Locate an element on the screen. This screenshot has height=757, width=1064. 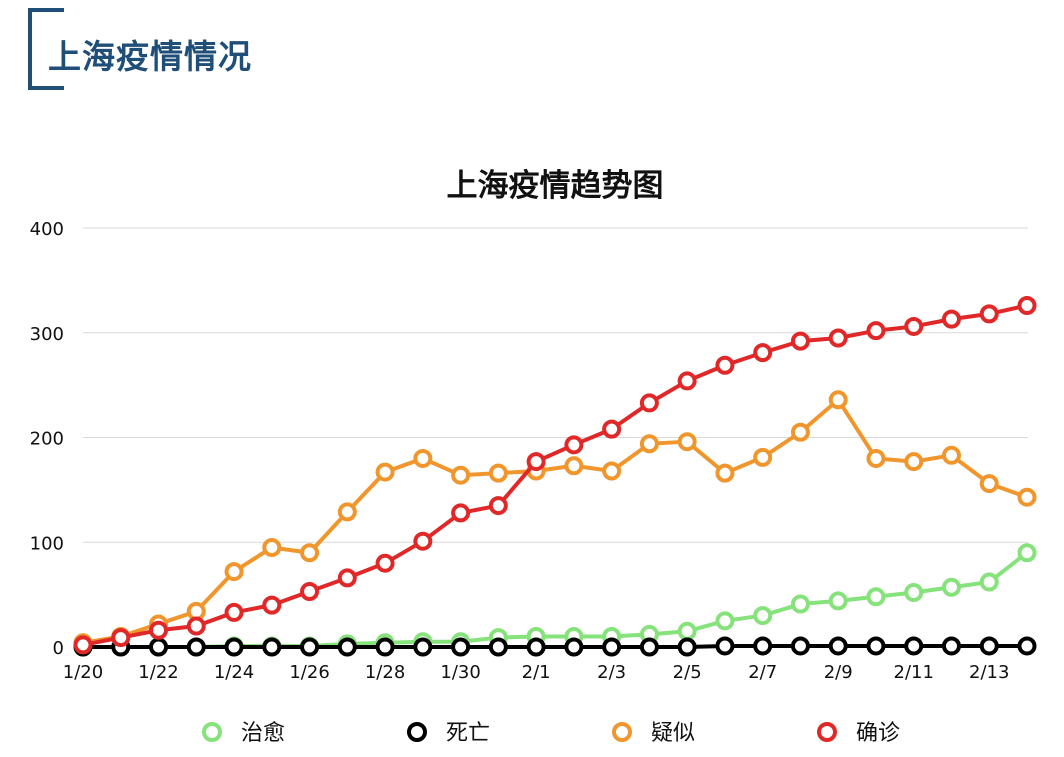
y-tick-label: 400 is located at coordinates (47, 229).